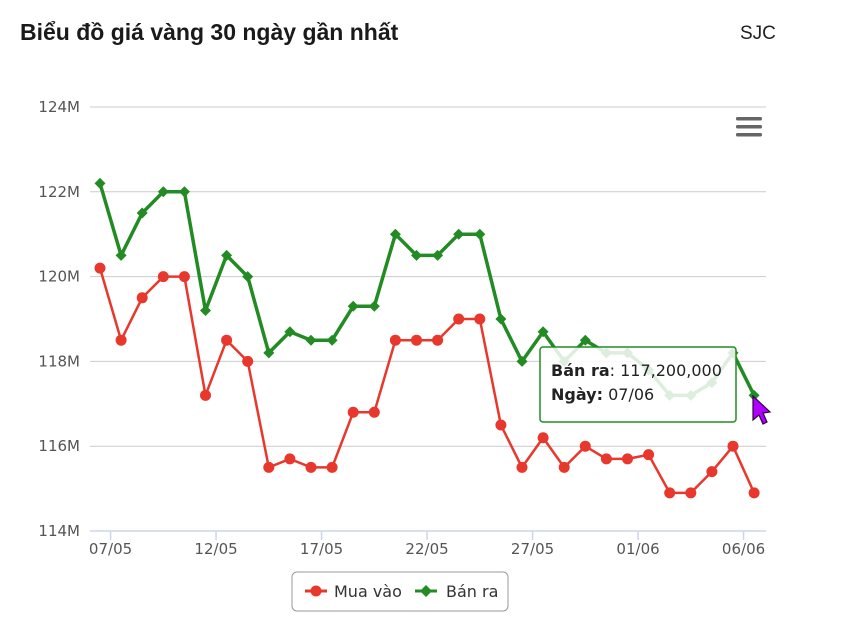 The height and width of the screenshot is (635, 842). What do you see at coordinates (426, 549) in the screenshot?
I see `x-tick-label: 22/05` at bounding box center [426, 549].